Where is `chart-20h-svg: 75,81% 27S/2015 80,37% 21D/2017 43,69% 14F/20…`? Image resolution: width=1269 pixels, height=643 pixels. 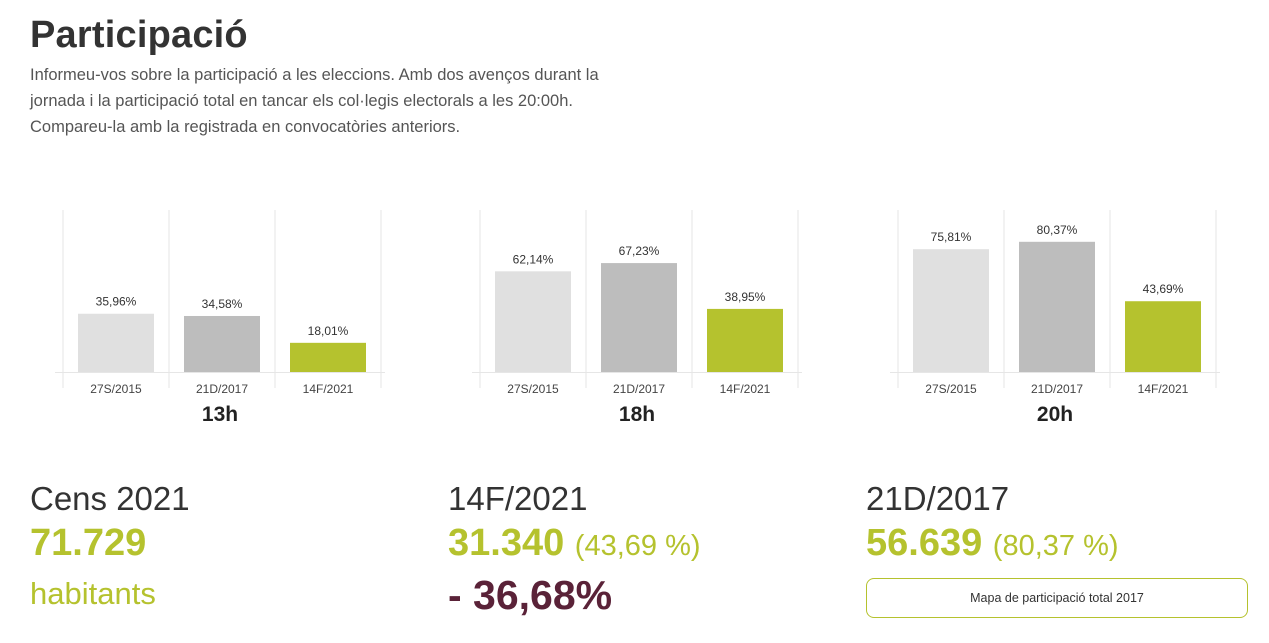 chart-20h-svg: 75,81% 27S/2015 80,37% 21D/2017 43,69% 14F/20… is located at coordinates (1055, 302).